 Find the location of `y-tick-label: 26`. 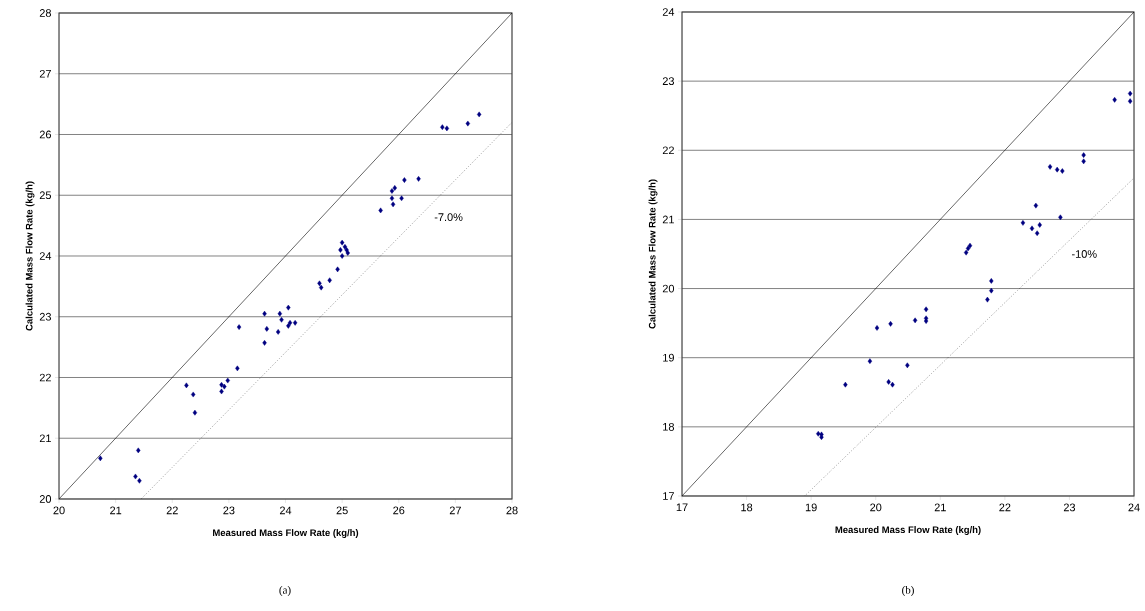

y-tick-label: 26 is located at coordinates (45, 134).